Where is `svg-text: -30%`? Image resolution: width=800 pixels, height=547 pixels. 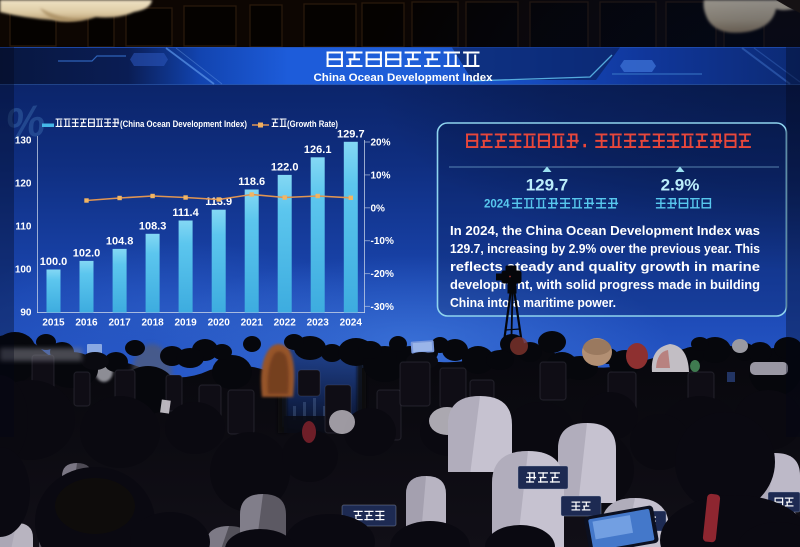 svg-text: -30% is located at coordinates (382, 307).